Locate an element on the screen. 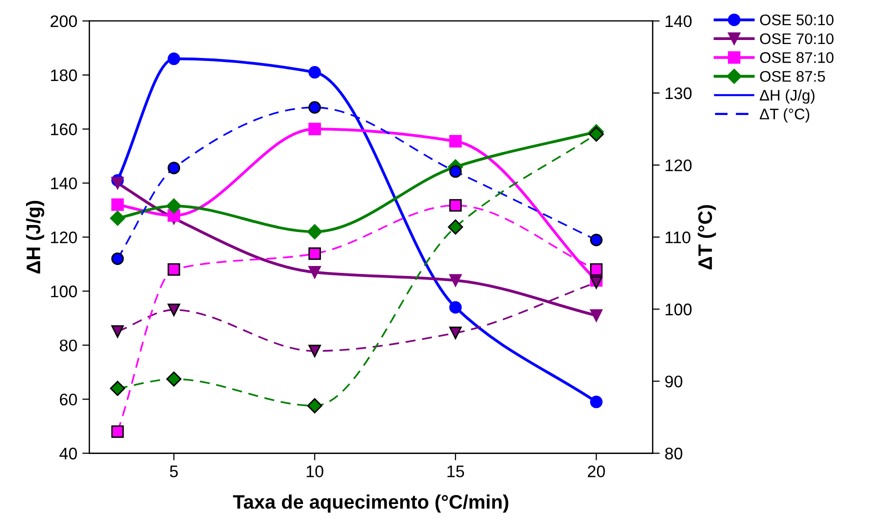 The height and width of the screenshot is (524, 894). y-tick-label: 200 is located at coordinates (63, 21).